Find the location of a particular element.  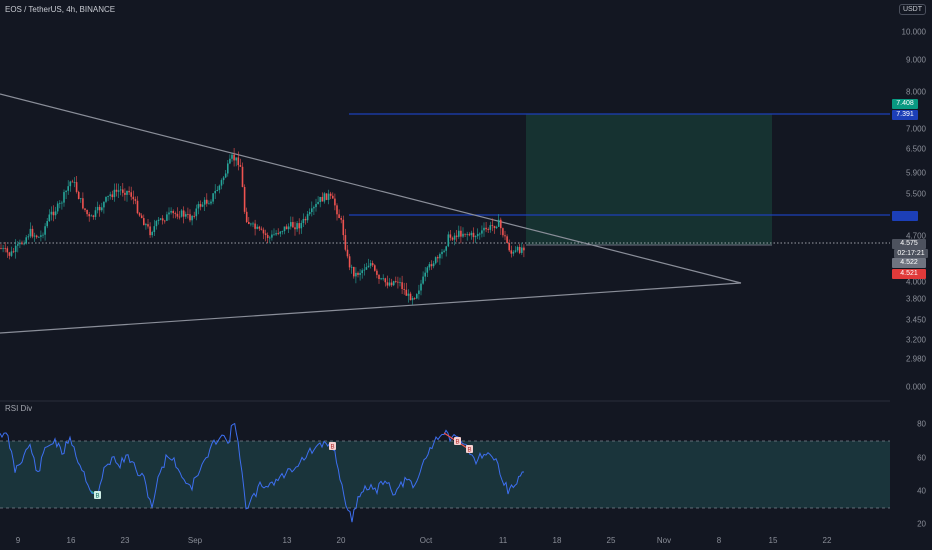

time-tick: 25 is located at coordinates (611, 540).